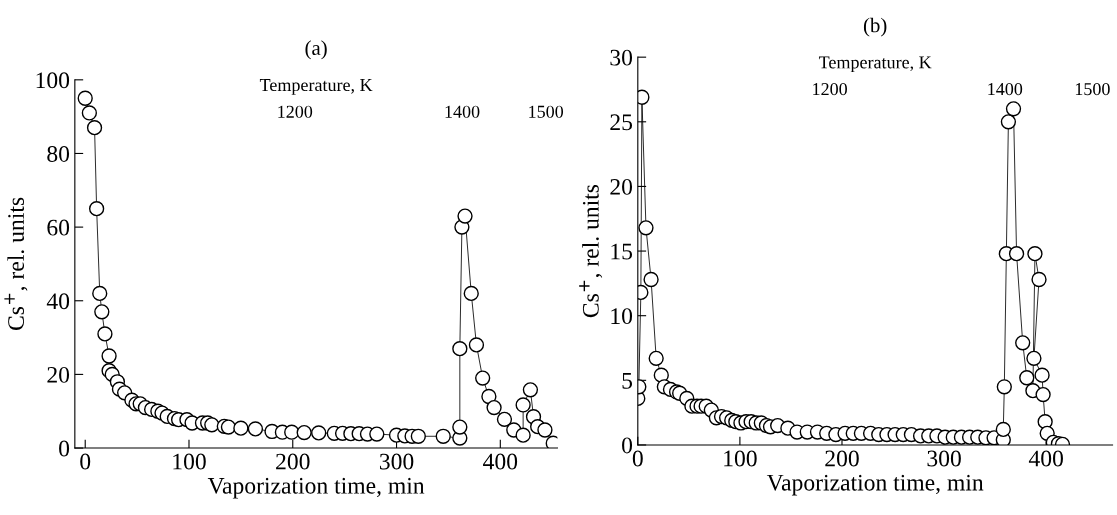 Image resolution: width=1117 pixels, height=515 pixels. Describe the element at coordinates (53, 80) in the screenshot. I see `y-tick-label: 100` at that location.